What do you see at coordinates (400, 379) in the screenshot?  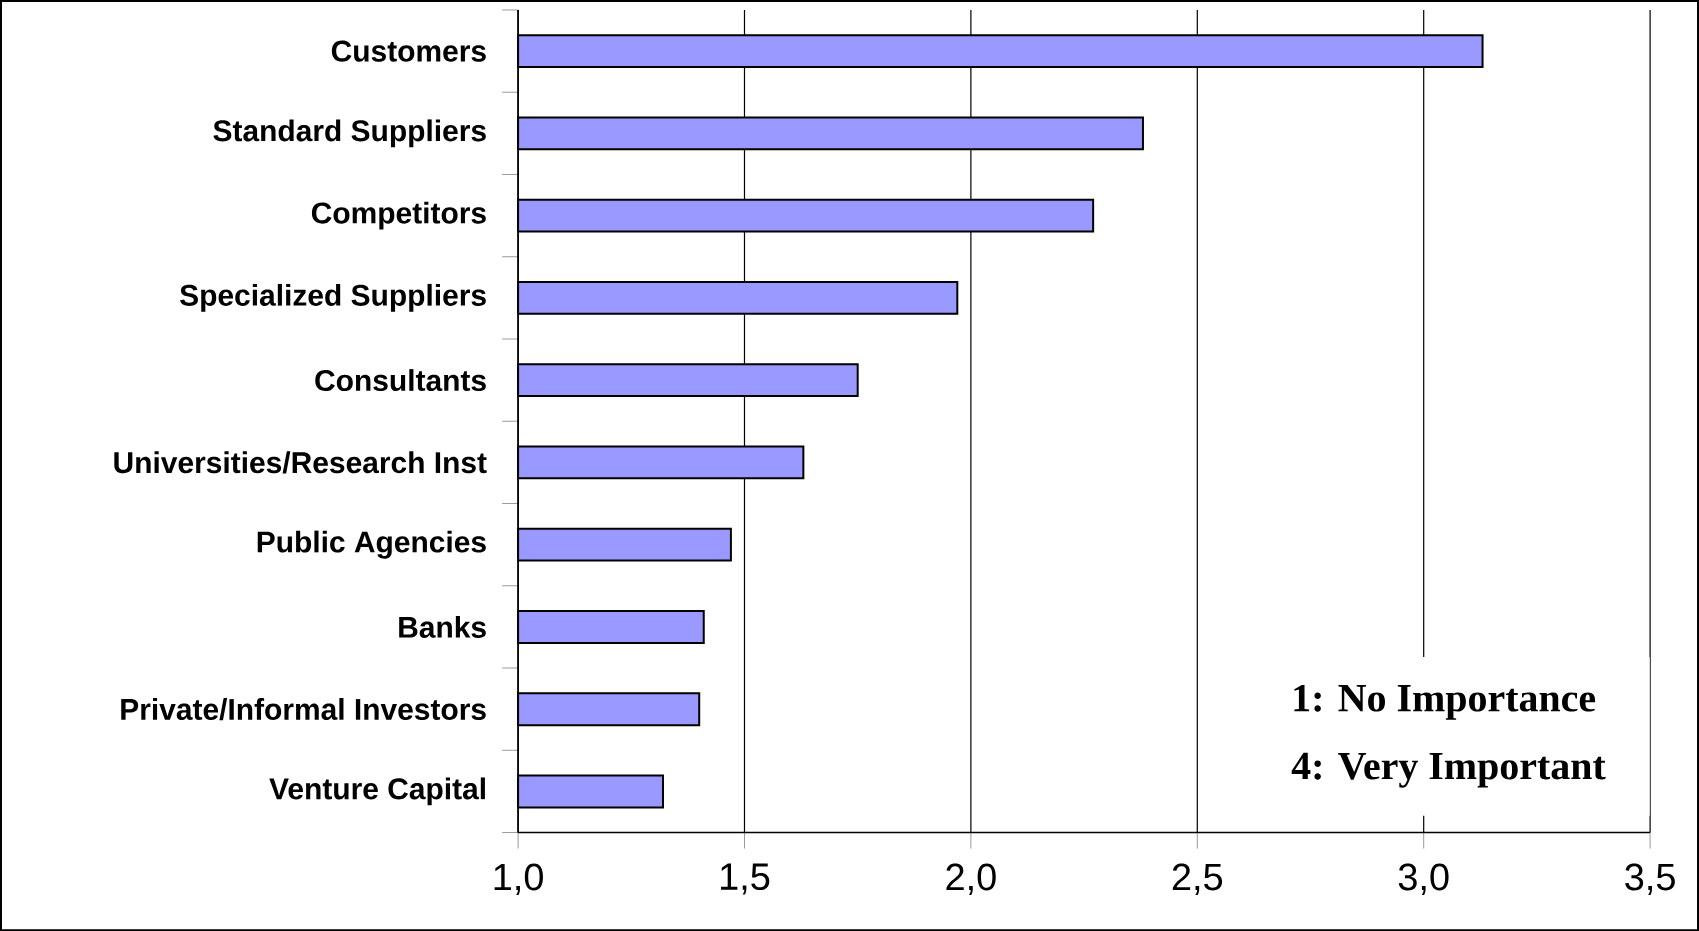 I see `y-tick-label: Consultants` at bounding box center [400, 379].